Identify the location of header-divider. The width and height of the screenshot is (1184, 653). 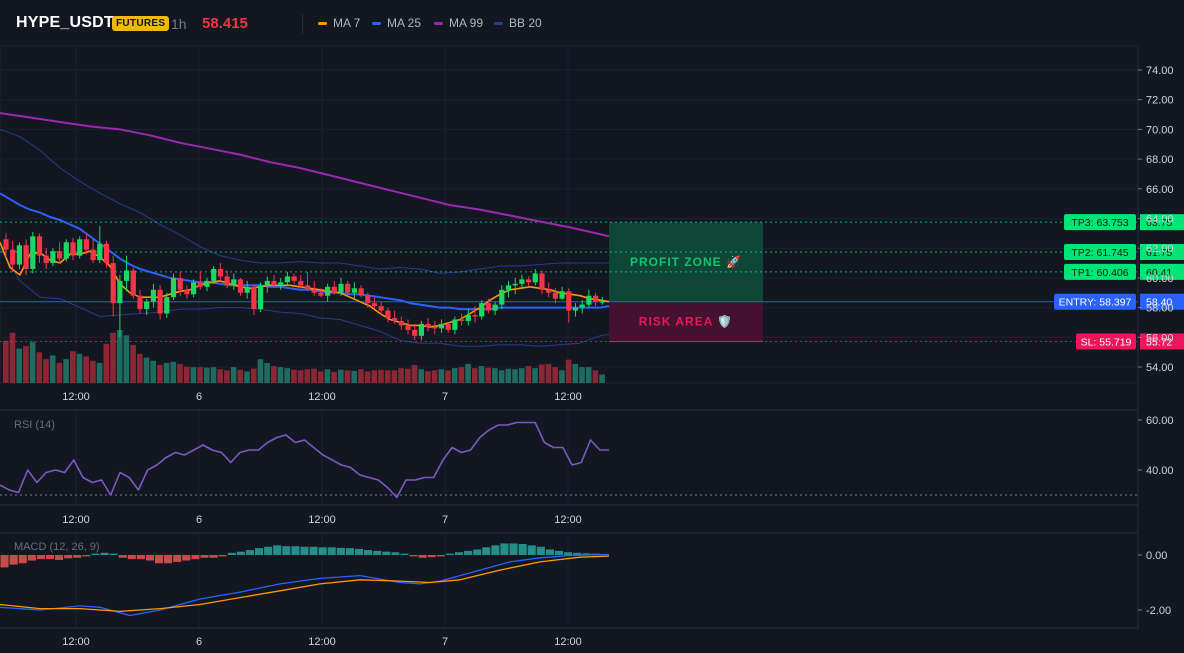
(302, 24).